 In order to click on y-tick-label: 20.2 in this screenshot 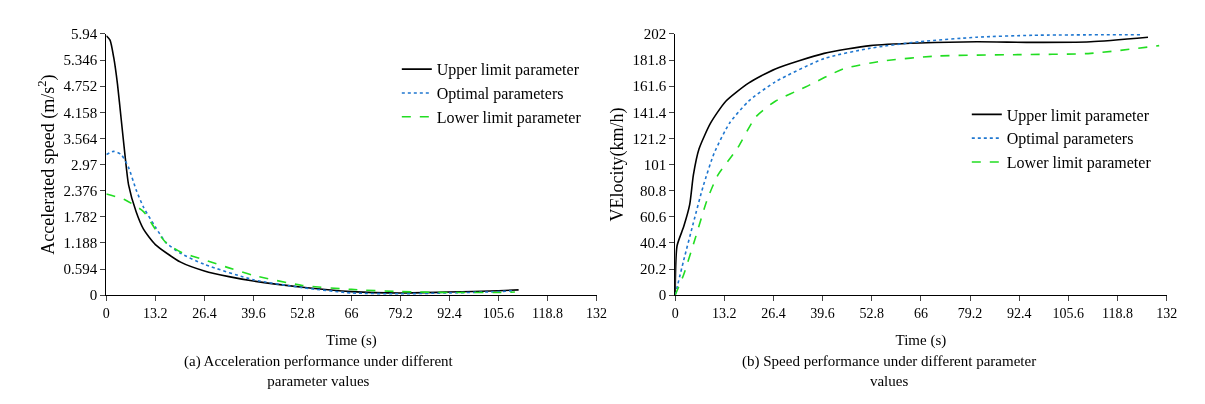, I will do `click(653, 269)`.